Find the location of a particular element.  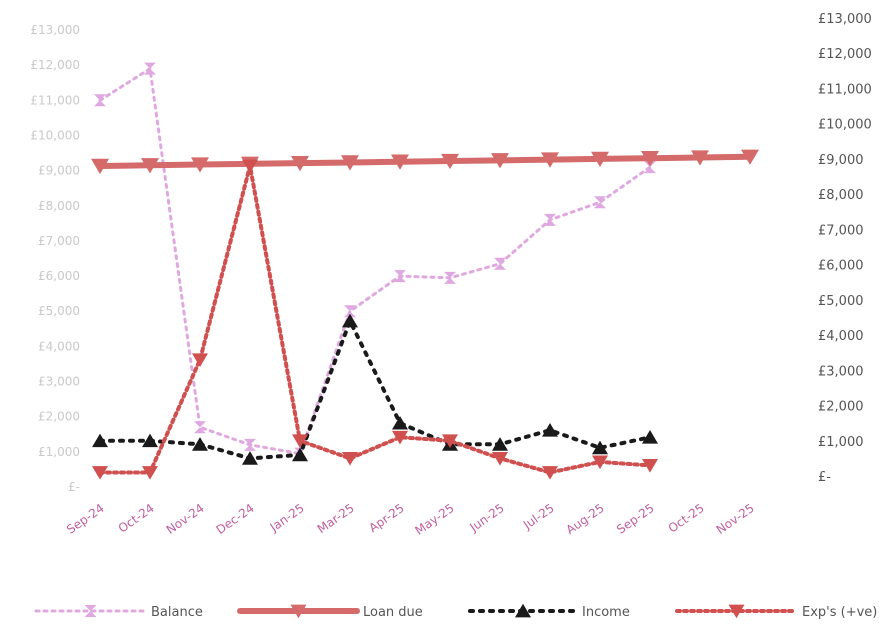

x-tick-label: Apr-25 is located at coordinates (386, 518).